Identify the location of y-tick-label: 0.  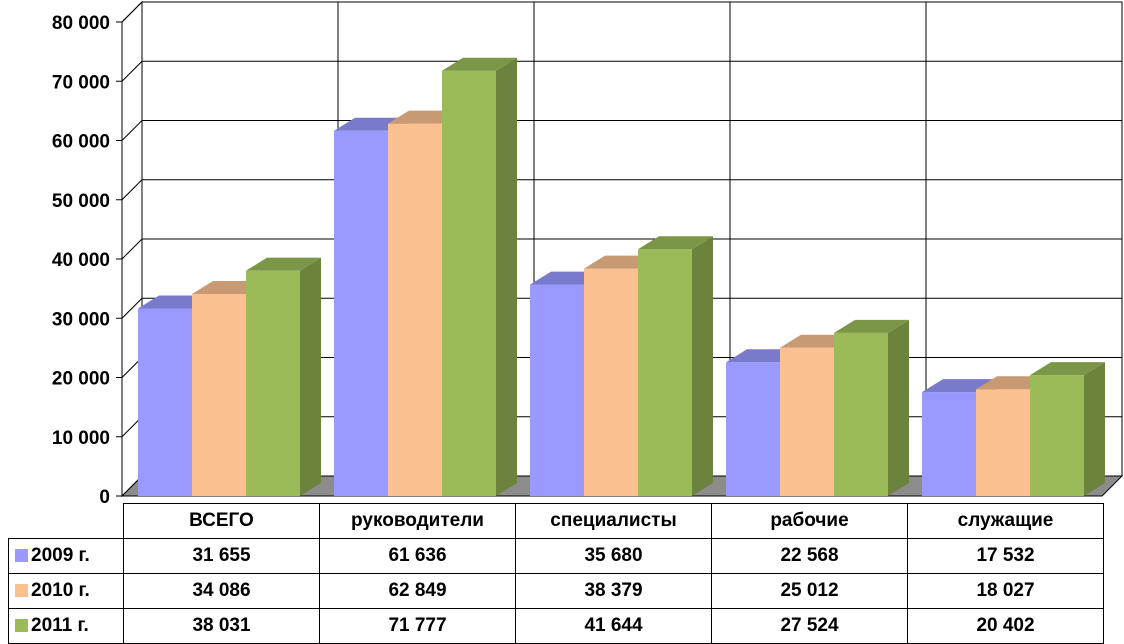
(104, 495).